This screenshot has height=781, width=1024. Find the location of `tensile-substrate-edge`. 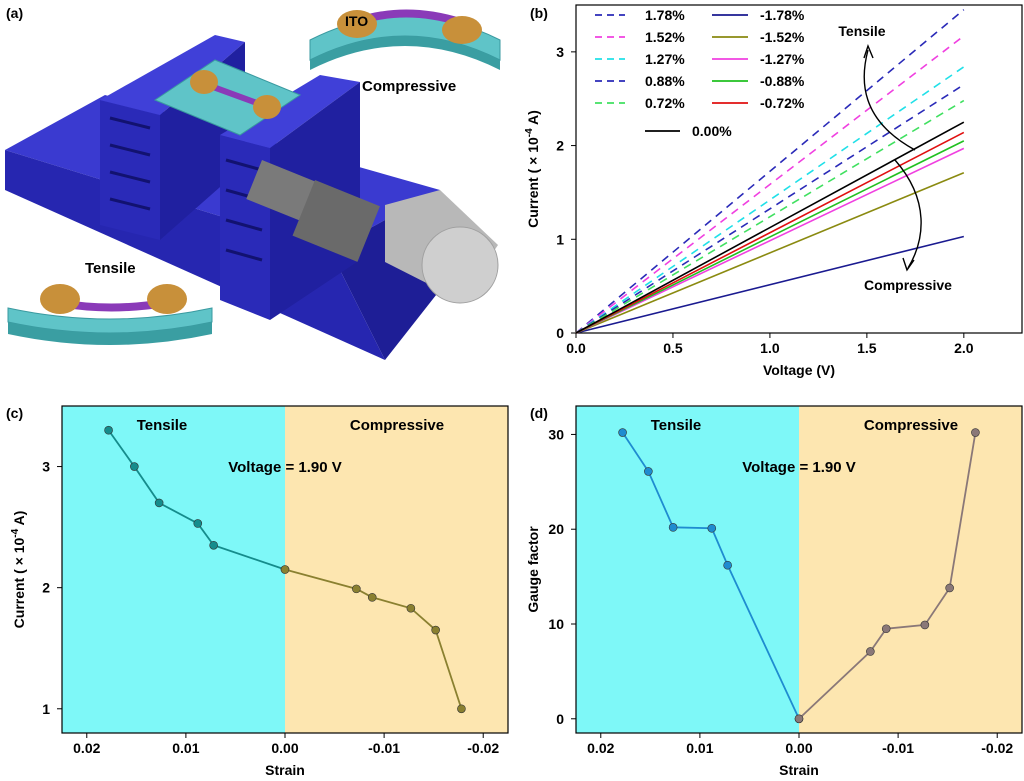

tensile-substrate-edge is located at coordinates (110, 333).